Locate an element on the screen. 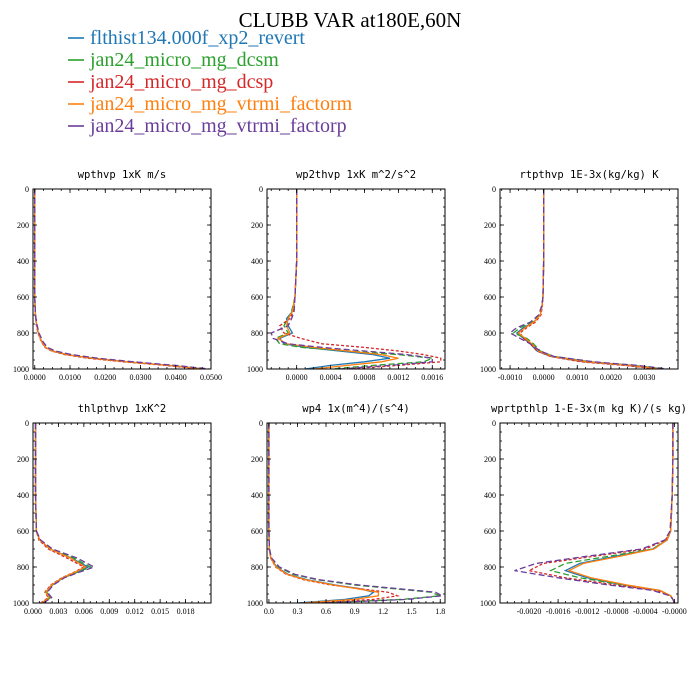 The image size is (700, 700). x-tick-label: 0.012 is located at coordinates (135, 611).